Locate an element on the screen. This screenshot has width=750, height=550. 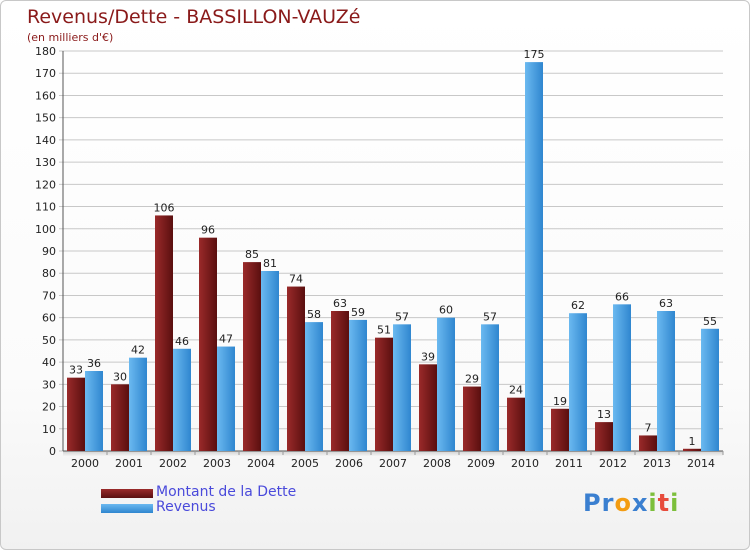
data-label-revenus: 36 is located at coordinates (94, 363).